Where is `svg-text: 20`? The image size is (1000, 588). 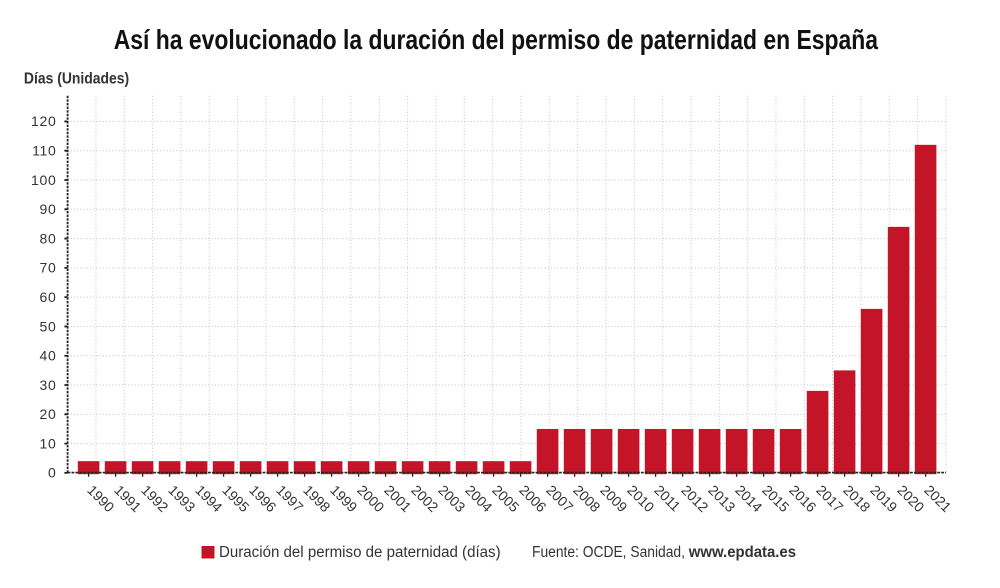 svg-text: 20 is located at coordinates (48, 414).